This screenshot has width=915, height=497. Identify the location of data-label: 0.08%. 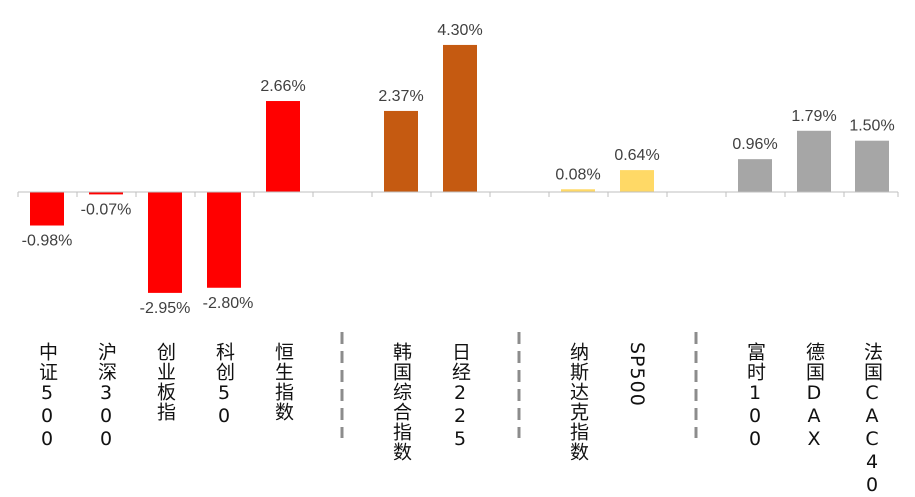
(577, 174).